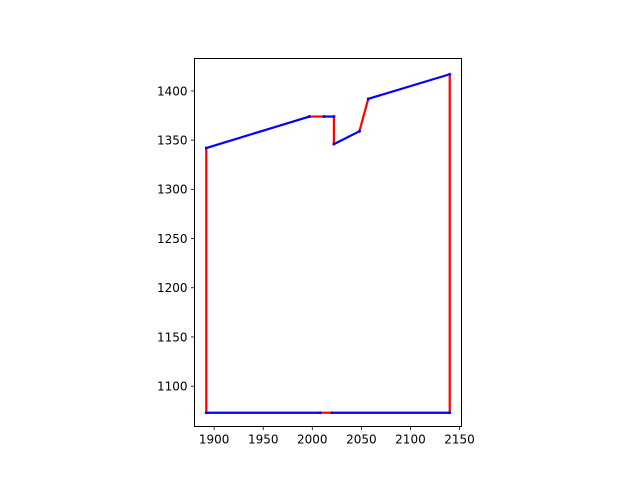 Image resolution: width=640 pixels, height=480 pixels. I want to click on y-axis: 1100 1150 1200 1250 1300 1350 1400, so click(176, 238).